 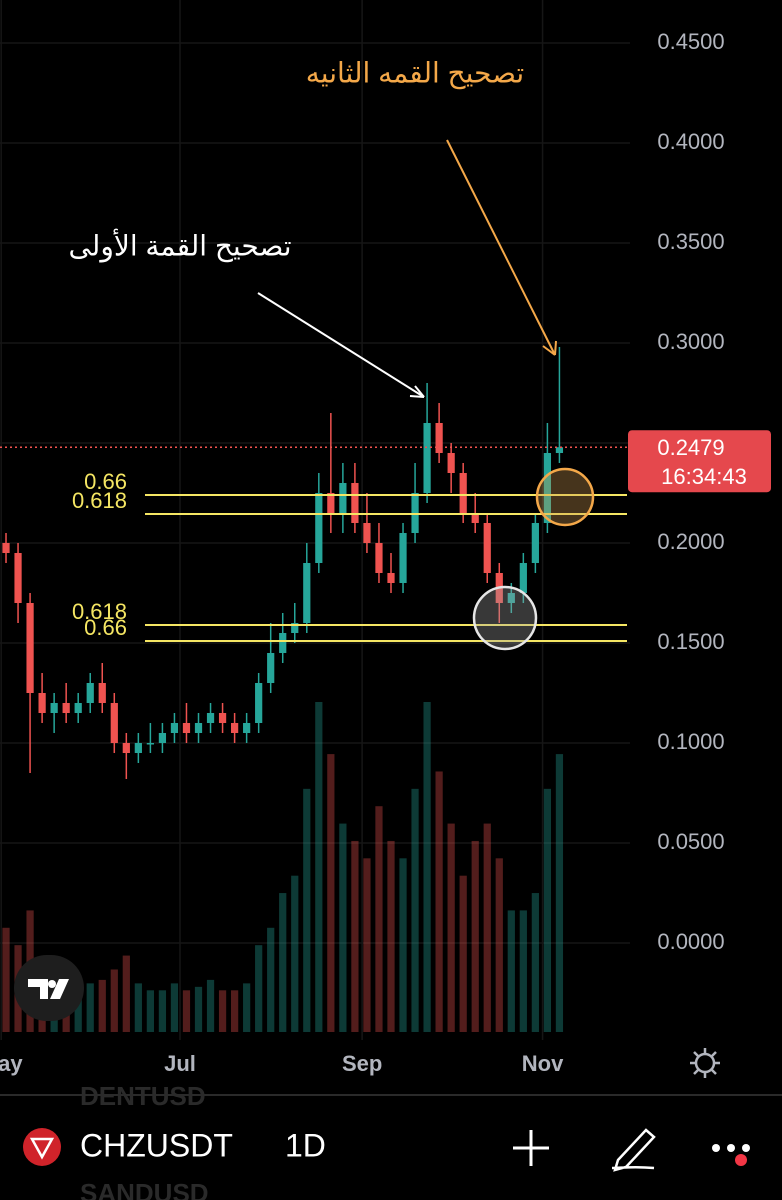 What do you see at coordinates (531, 1148) in the screenshot?
I see `add-button` at bounding box center [531, 1148].